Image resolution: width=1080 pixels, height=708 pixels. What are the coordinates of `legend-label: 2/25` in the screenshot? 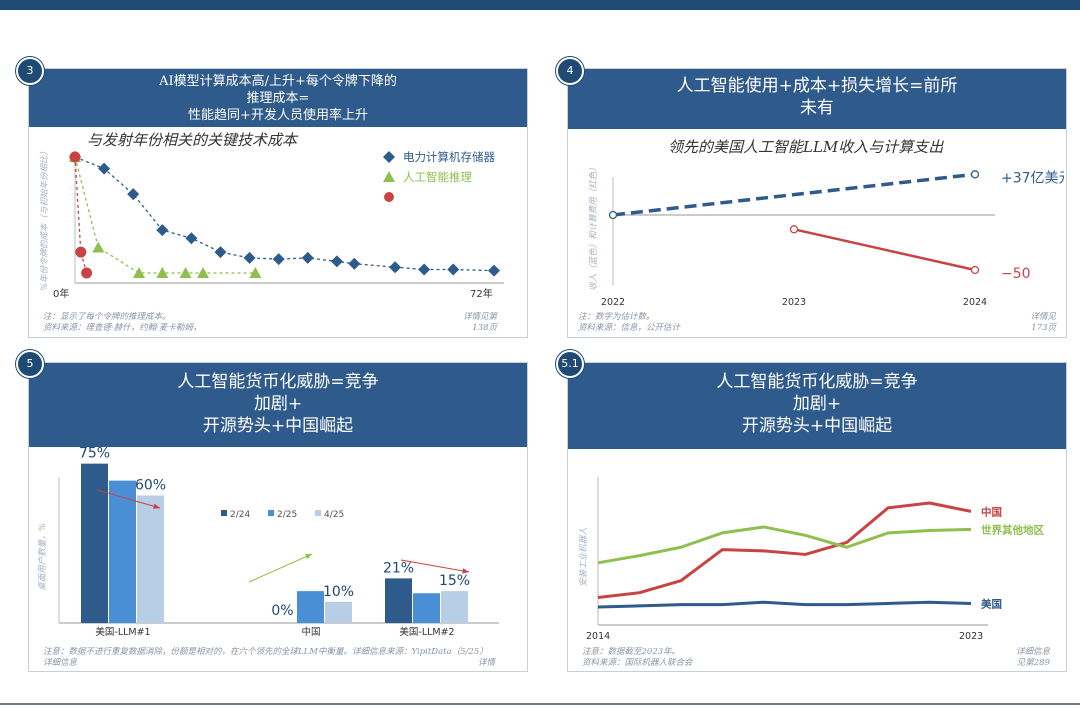 It's located at (287, 515).